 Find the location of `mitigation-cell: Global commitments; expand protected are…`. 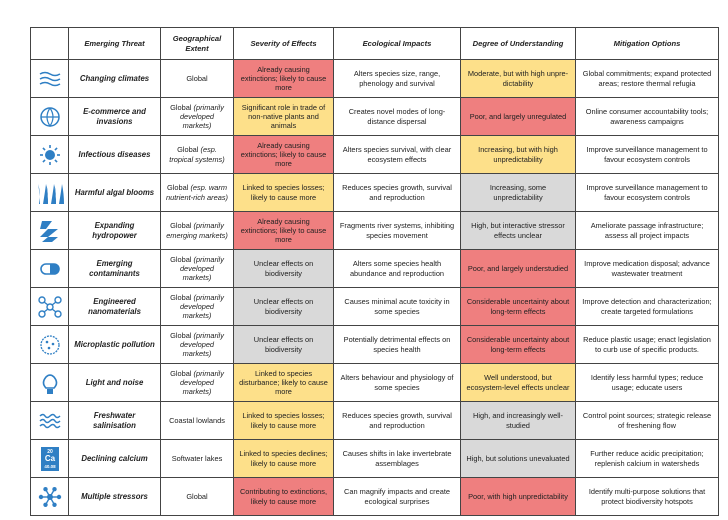

mitigation-cell: Global commitments; expand protected are… is located at coordinates (647, 78).